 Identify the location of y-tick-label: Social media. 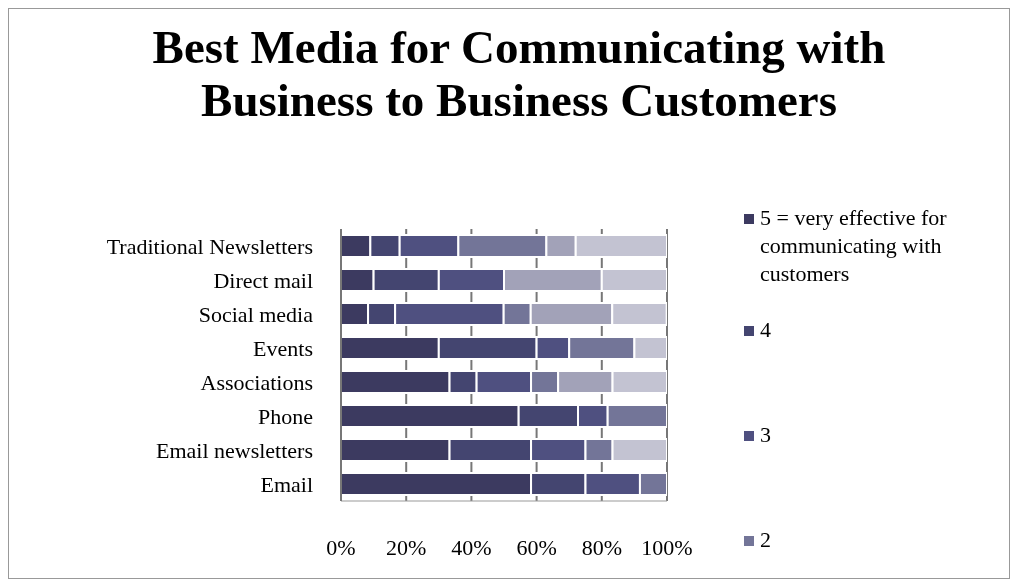
(256, 314).